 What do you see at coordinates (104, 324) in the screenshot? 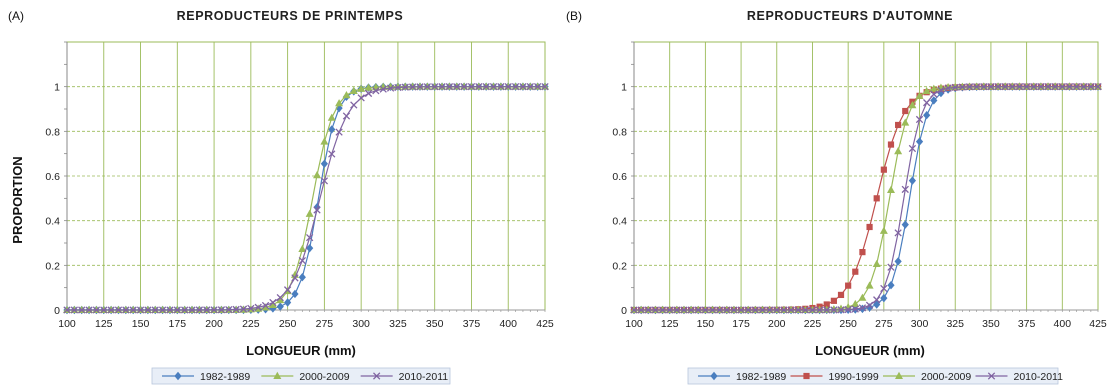
I see `x-tick-label: 125` at bounding box center [104, 324].